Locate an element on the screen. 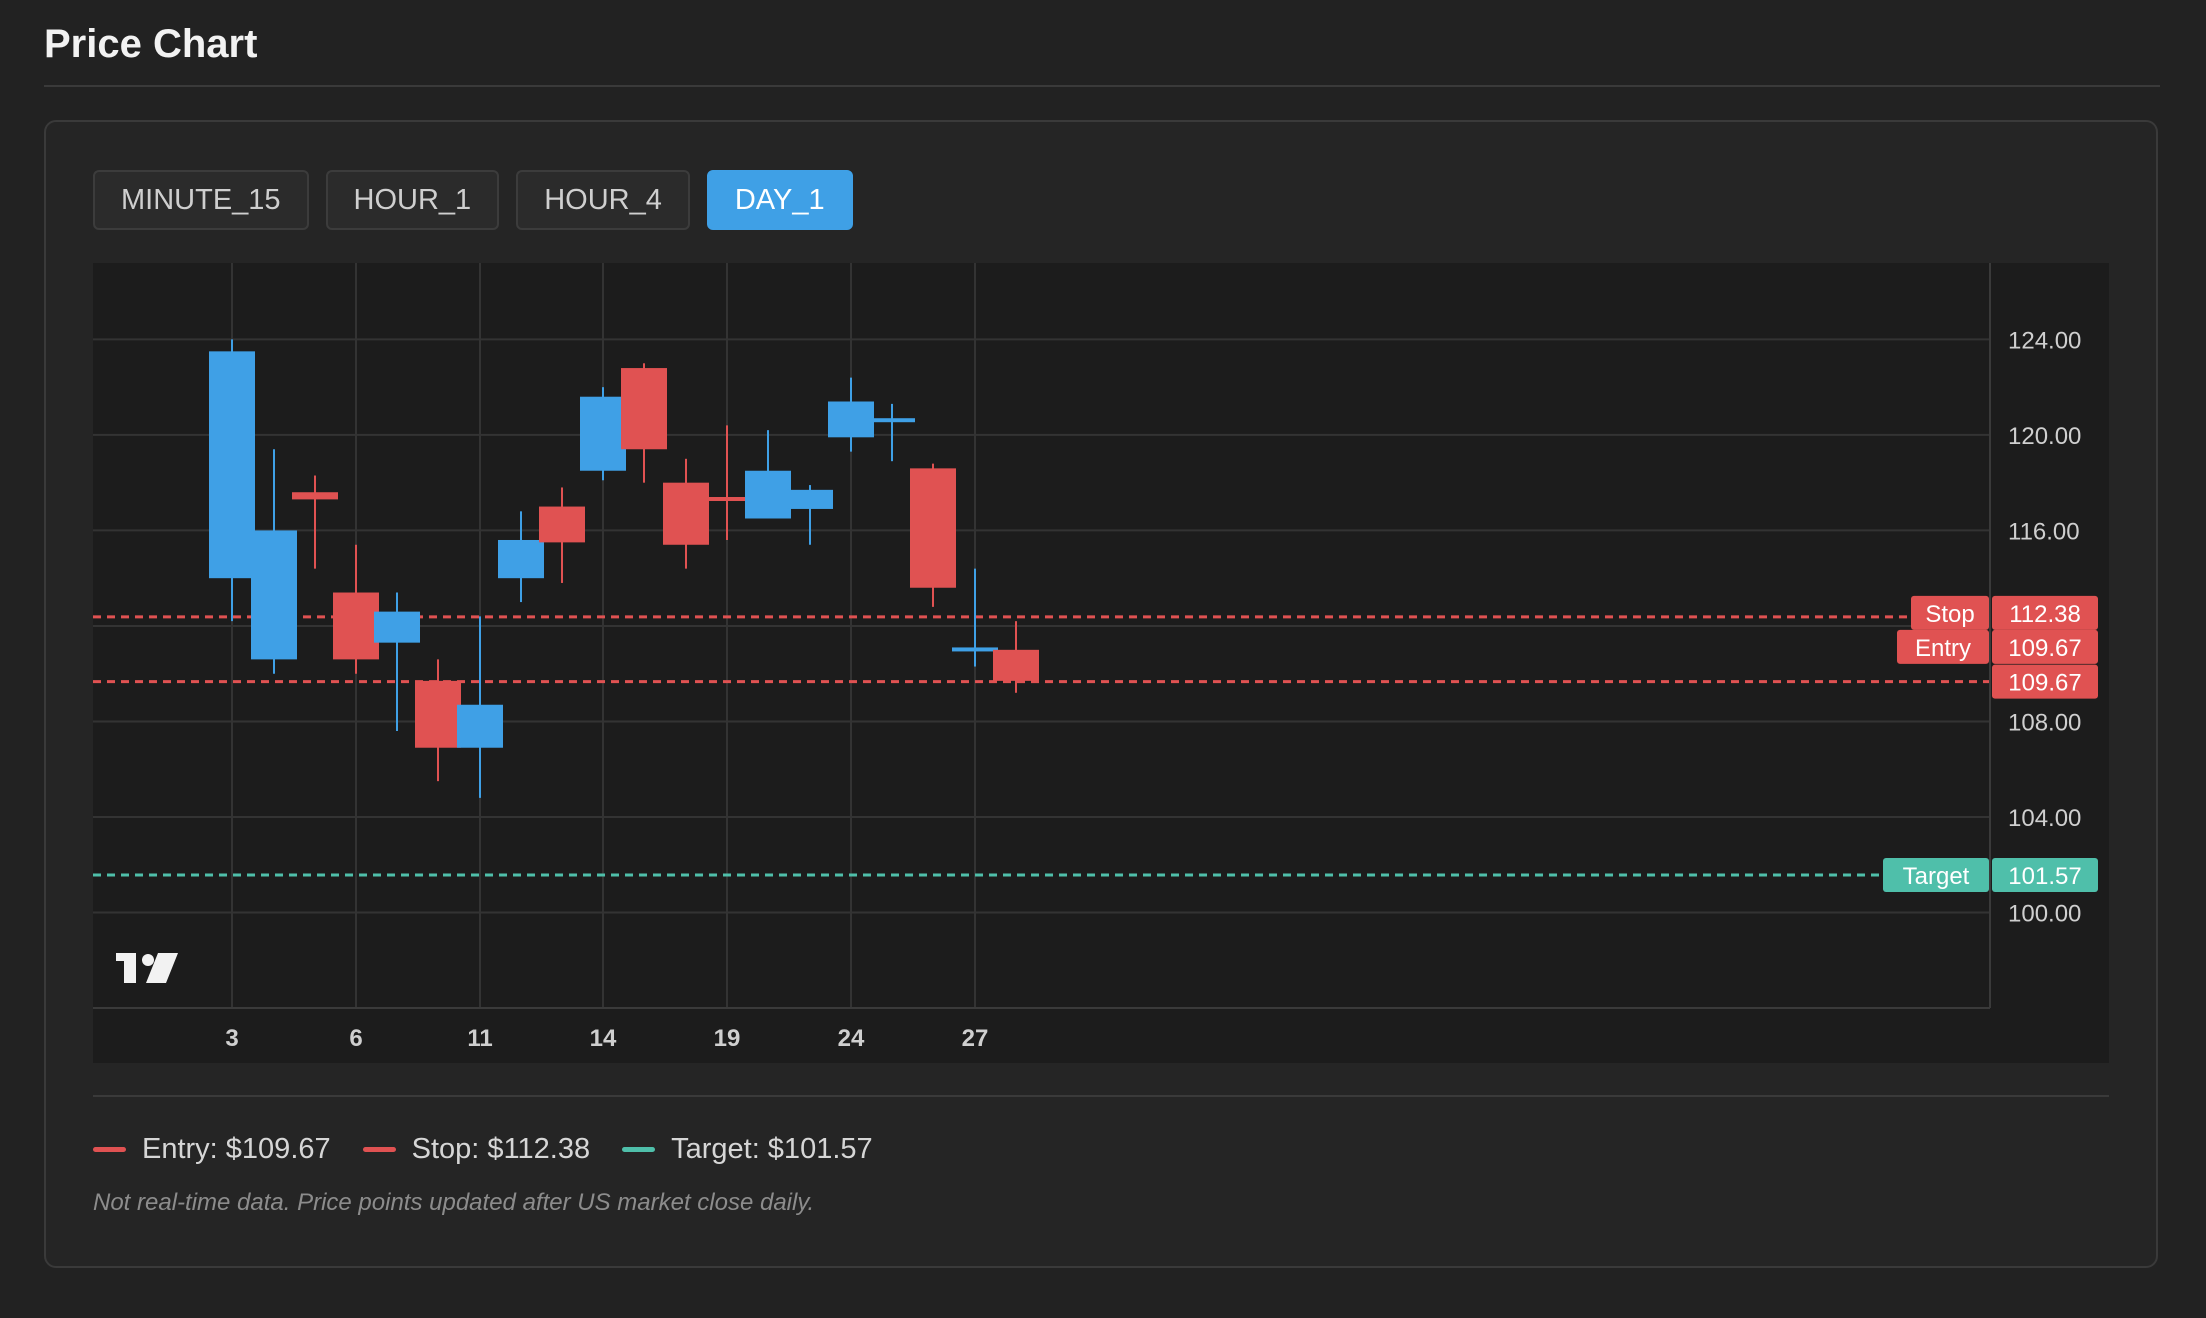 This screenshot has height=1318, width=2206. legend-entry-label: Entry: $109.67 is located at coordinates (236, 1149).